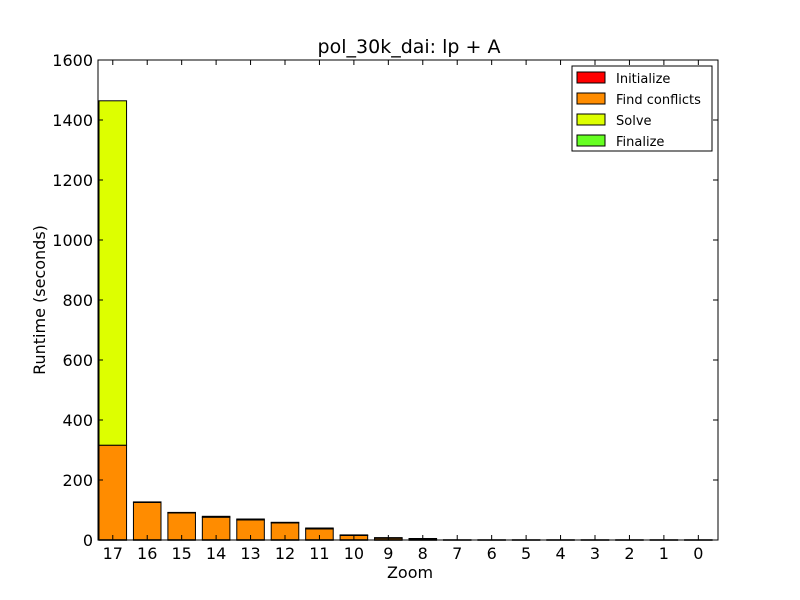  What do you see at coordinates (595, 553) in the screenshot?
I see `x-tick-label: 3` at bounding box center [595, 553].